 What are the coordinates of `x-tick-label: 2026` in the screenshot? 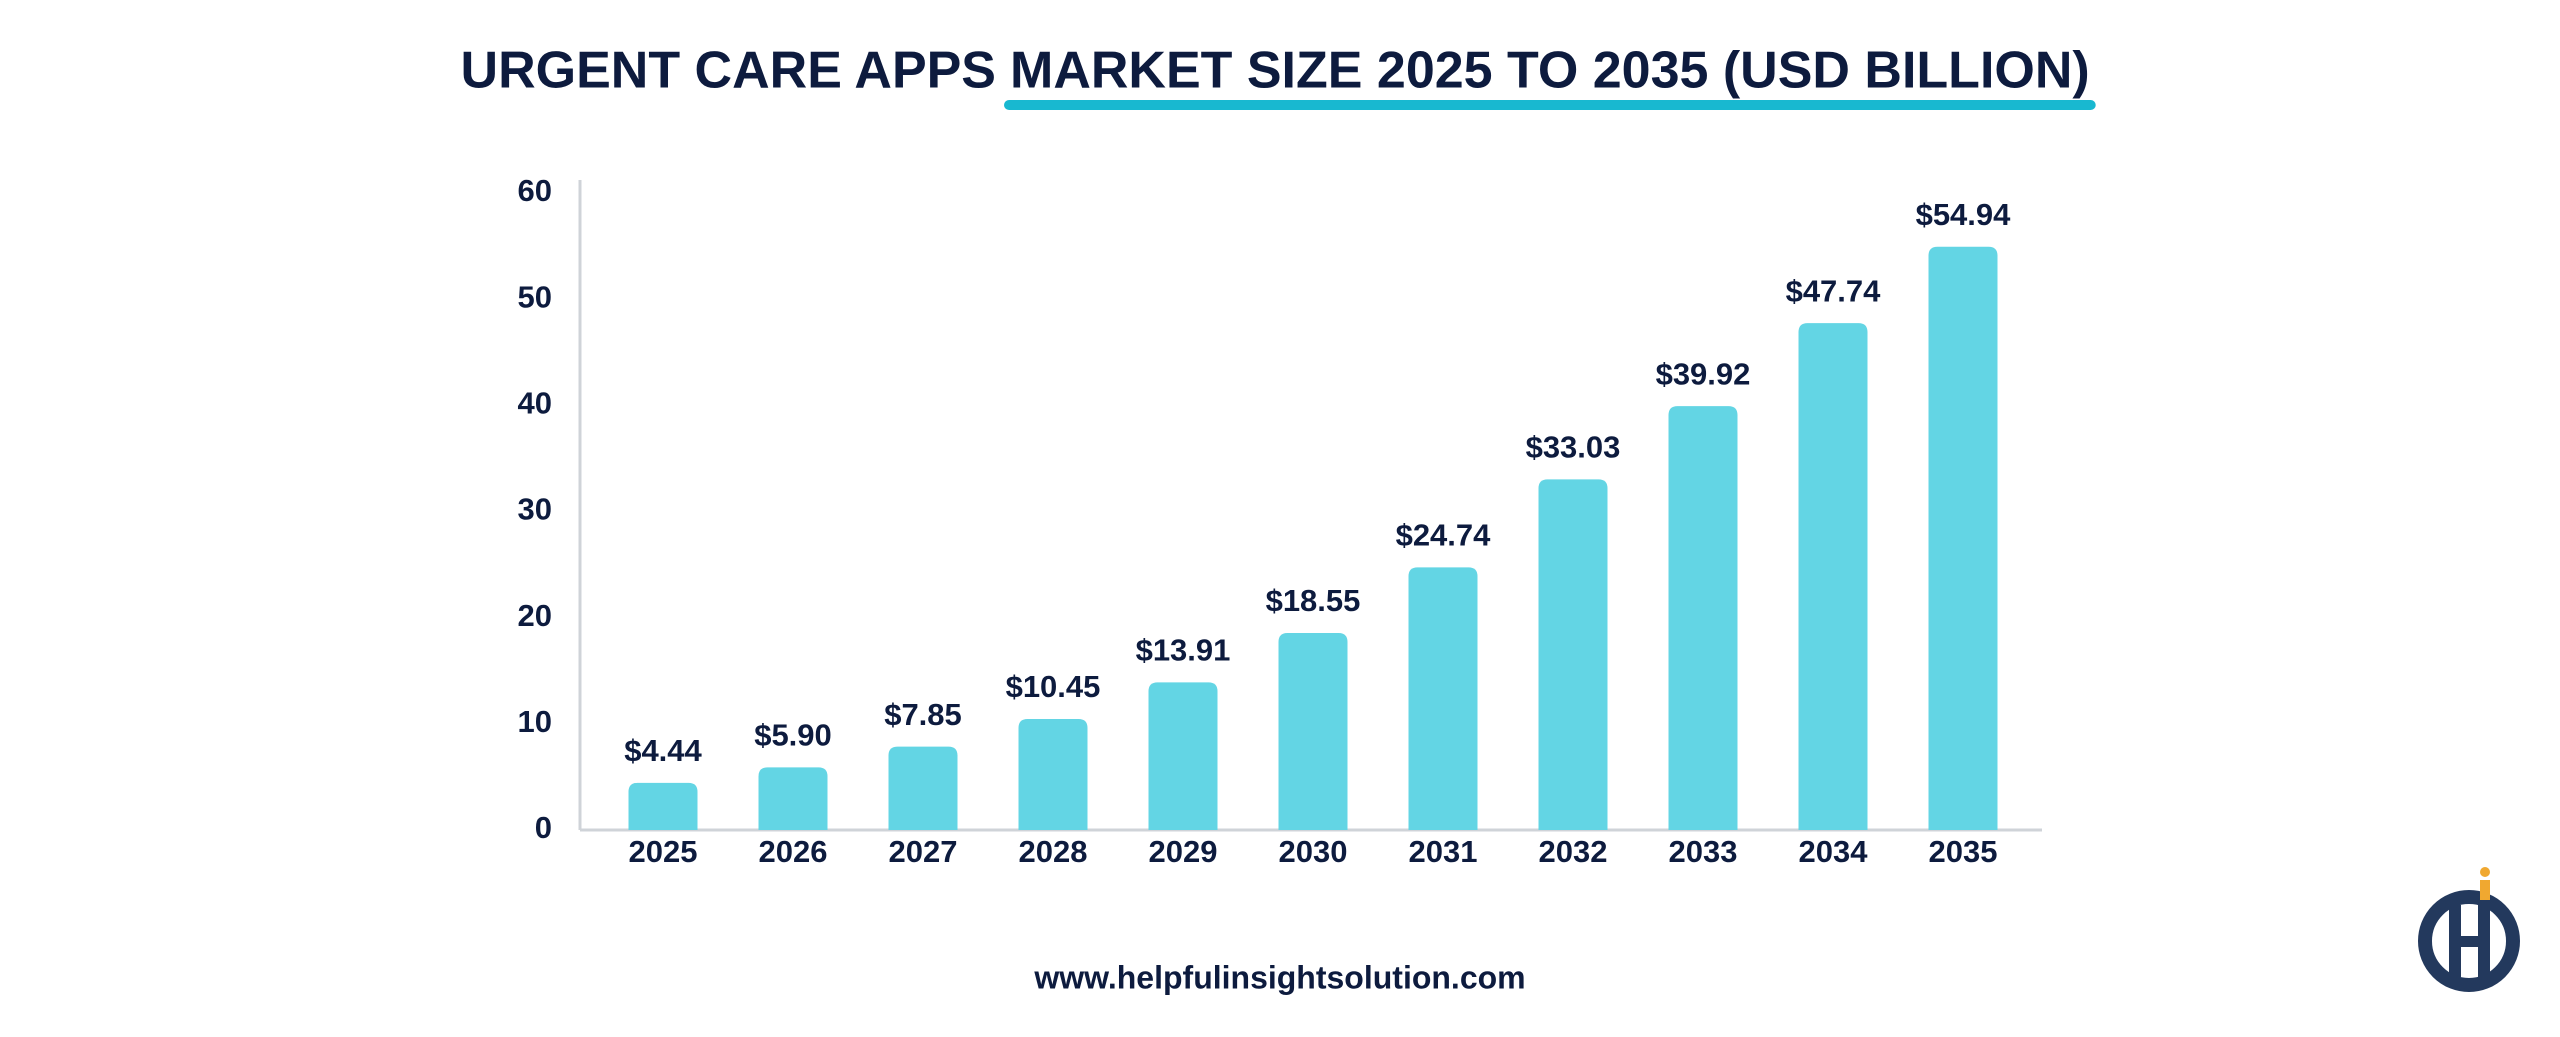 It's located at (793, 851).